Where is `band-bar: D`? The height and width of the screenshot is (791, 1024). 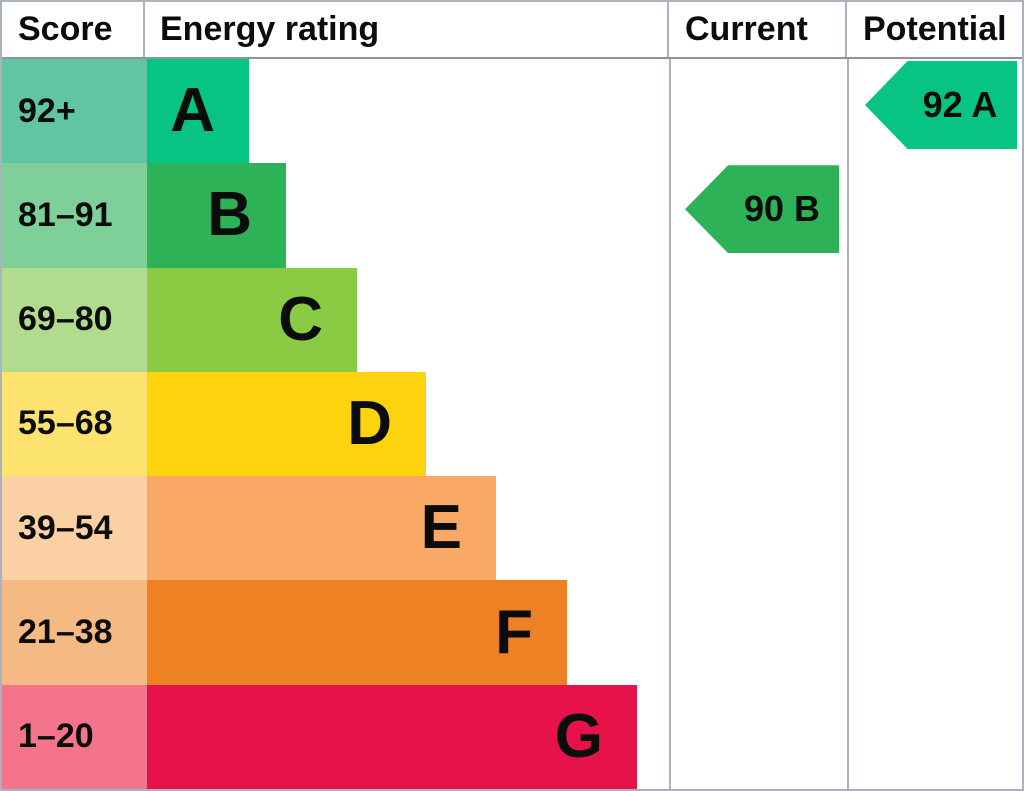
band-bar: D is located at coordinates (286, 424).